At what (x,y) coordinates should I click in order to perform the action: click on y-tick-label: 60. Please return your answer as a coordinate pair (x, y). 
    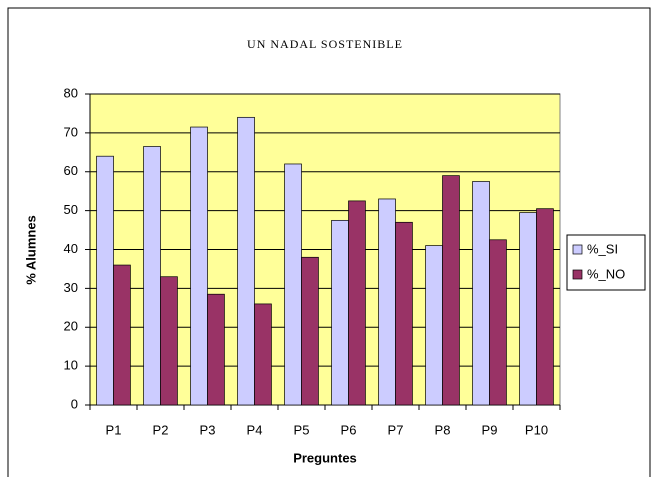
    Looking at the image, I should click on (71, 170).